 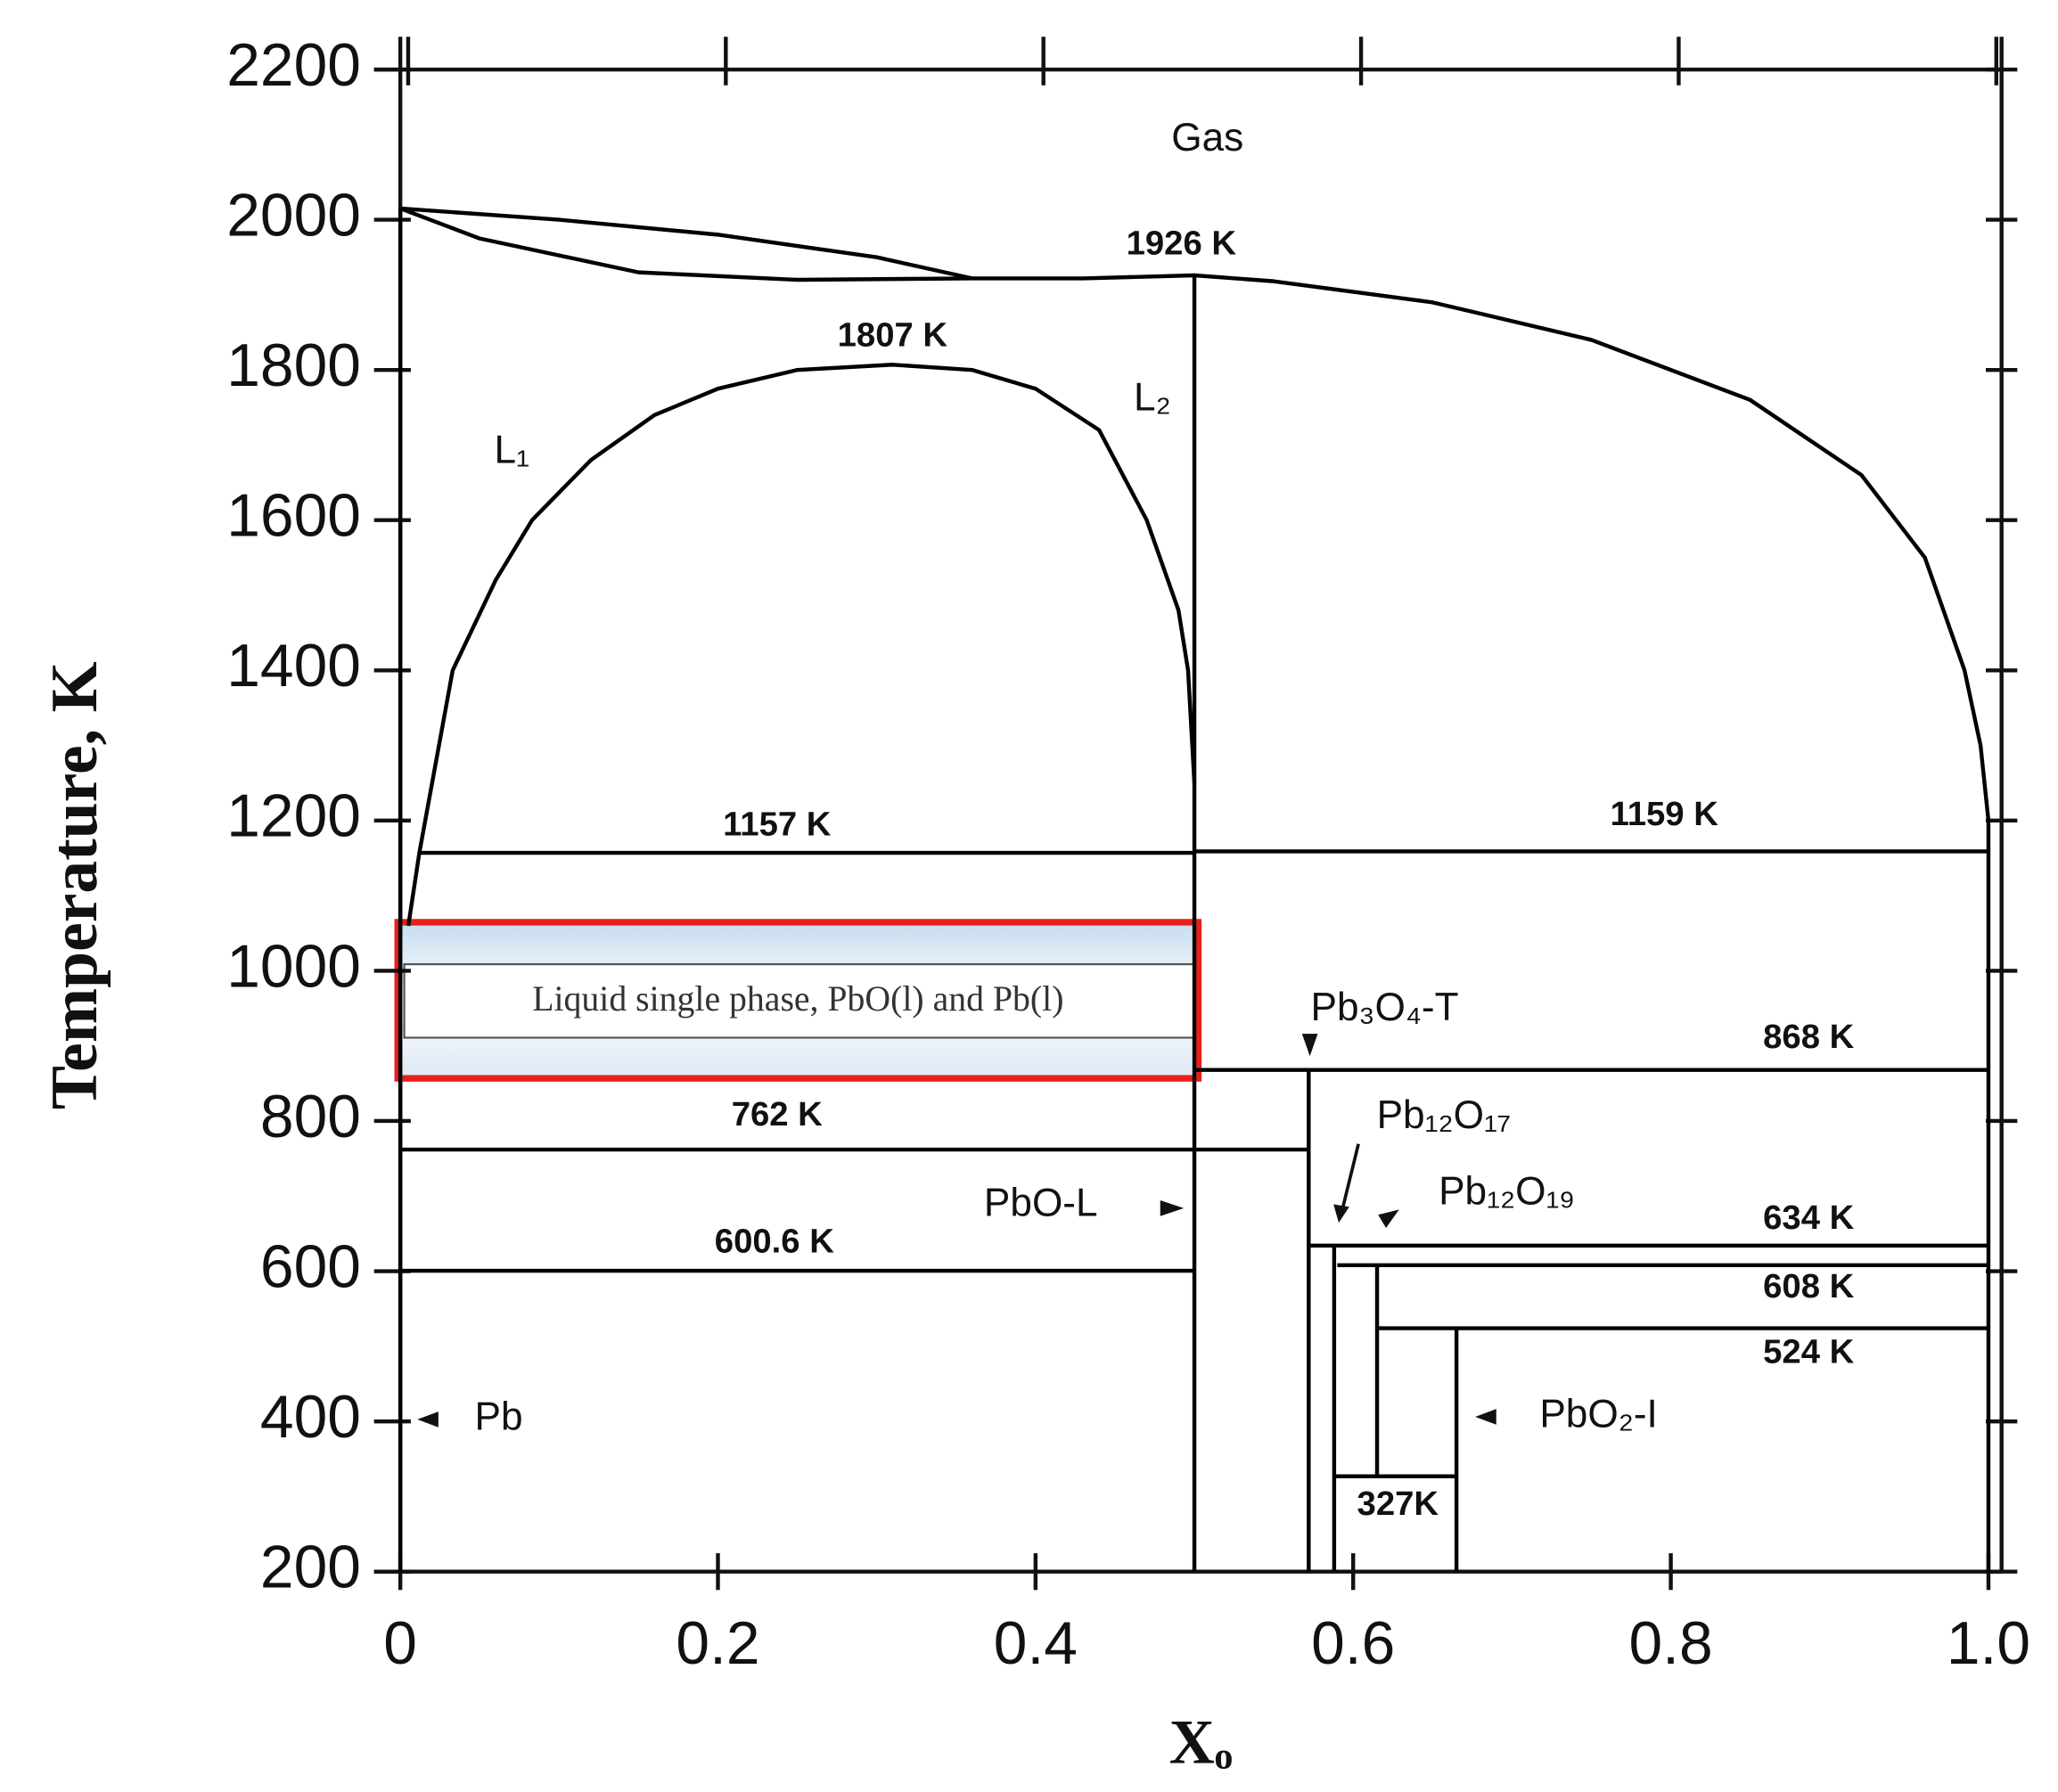 I want to click on y-axis-label: Temperature, K, so click(x=74, y=885).